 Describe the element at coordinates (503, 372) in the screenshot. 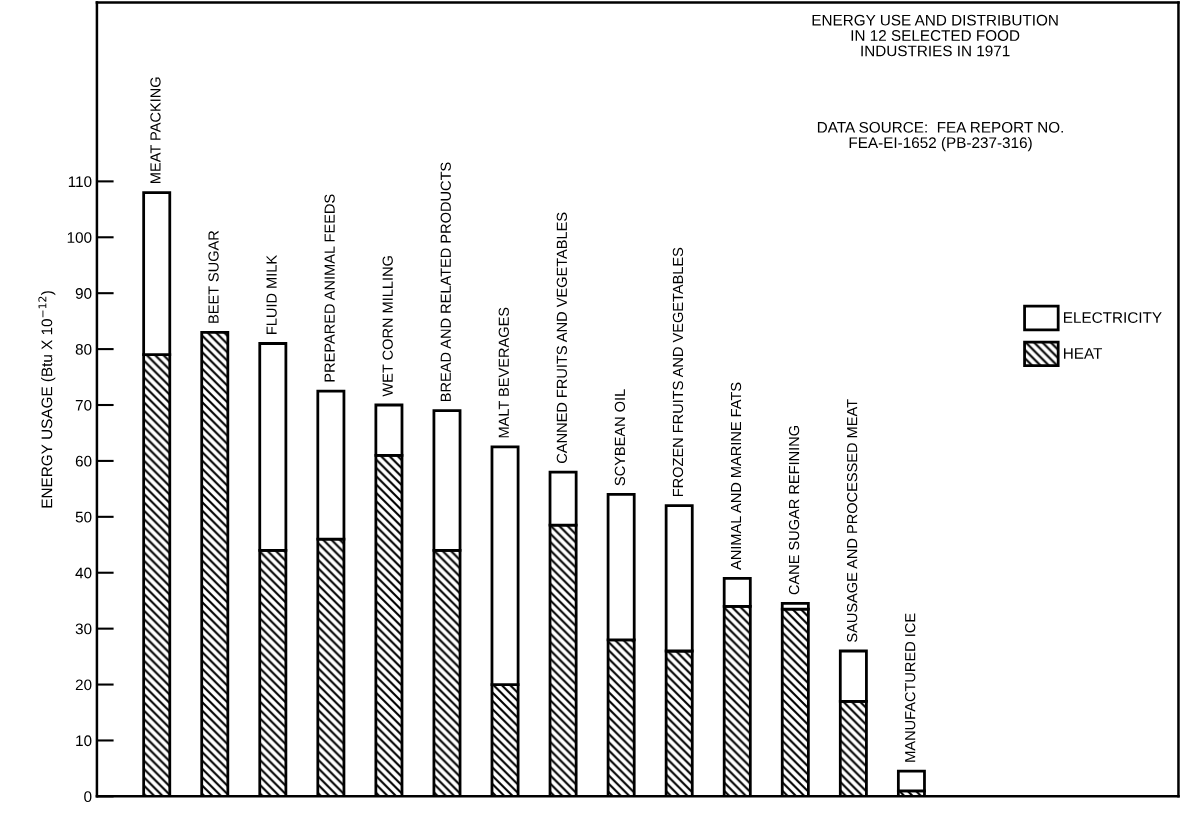

I see `x-tick-label: MALT BEVERAGES` at that location.